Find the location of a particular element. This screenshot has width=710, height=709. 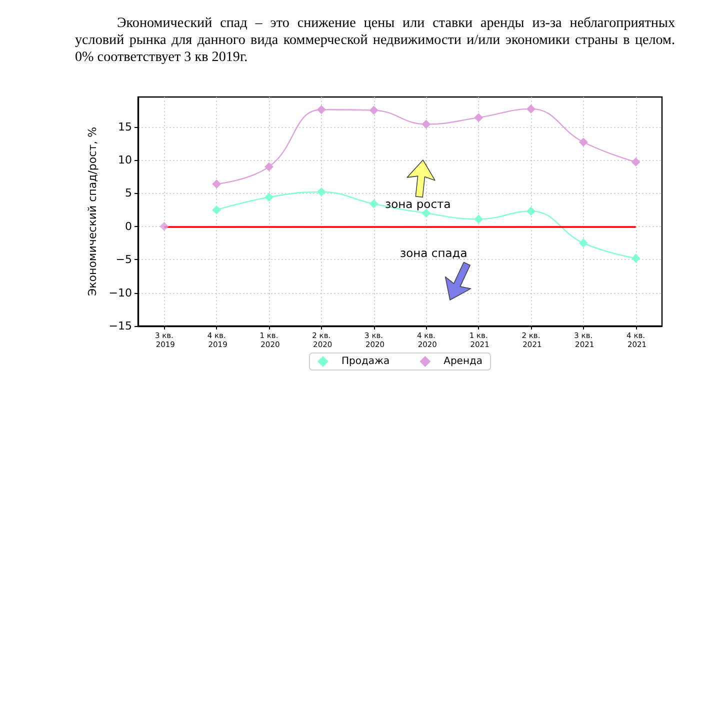

y-tick-label: −15 is located at coordinates (120, 326).